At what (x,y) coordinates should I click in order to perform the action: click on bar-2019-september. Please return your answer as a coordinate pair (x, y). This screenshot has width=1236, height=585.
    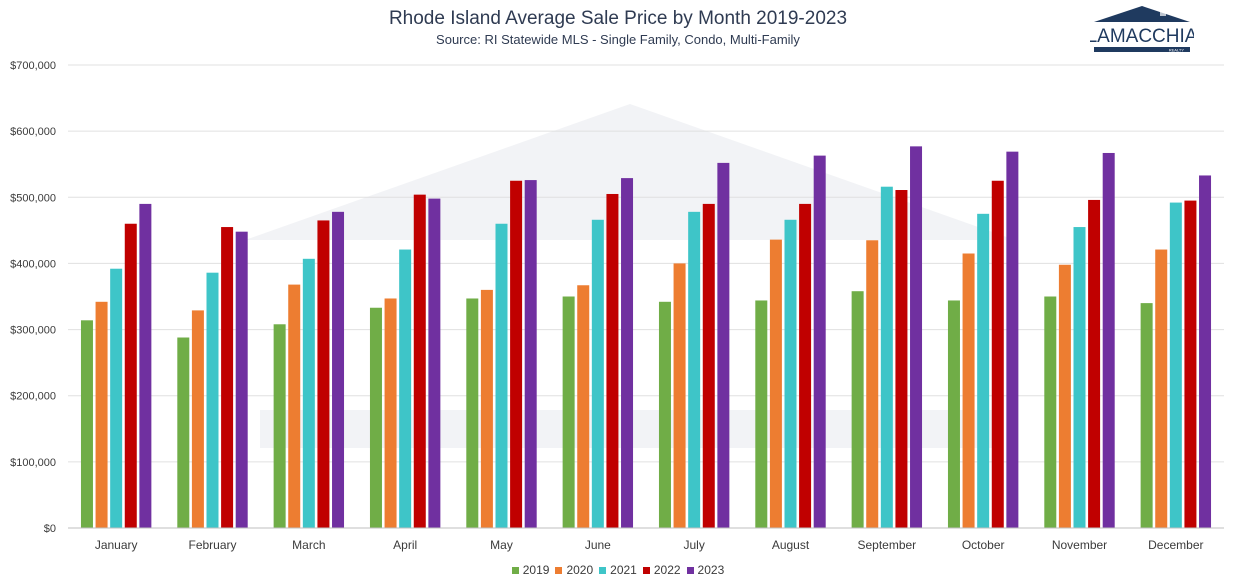
    Looking at the image, I should click on (857, 409).